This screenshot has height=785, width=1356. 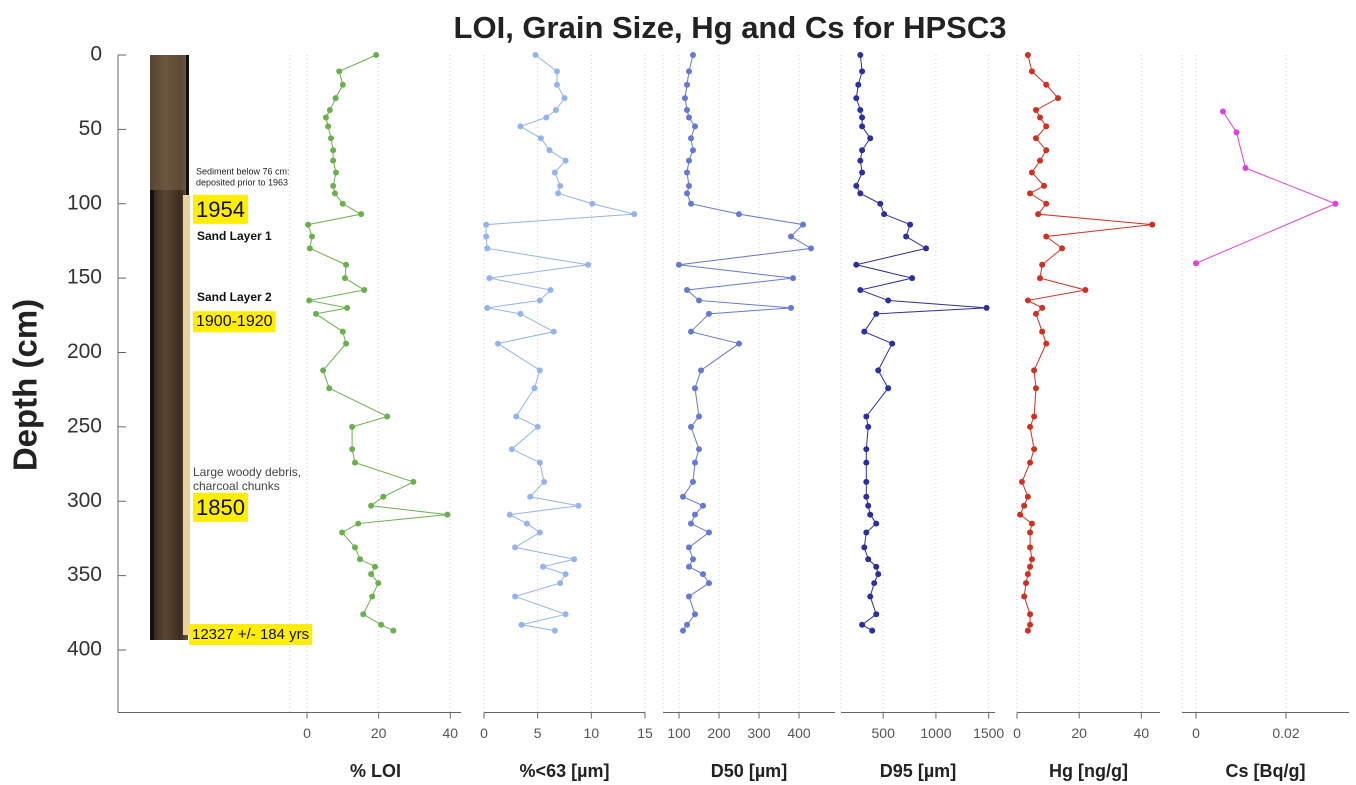 I want to click on y-tick-label: 300, so click(x=84, y=500).